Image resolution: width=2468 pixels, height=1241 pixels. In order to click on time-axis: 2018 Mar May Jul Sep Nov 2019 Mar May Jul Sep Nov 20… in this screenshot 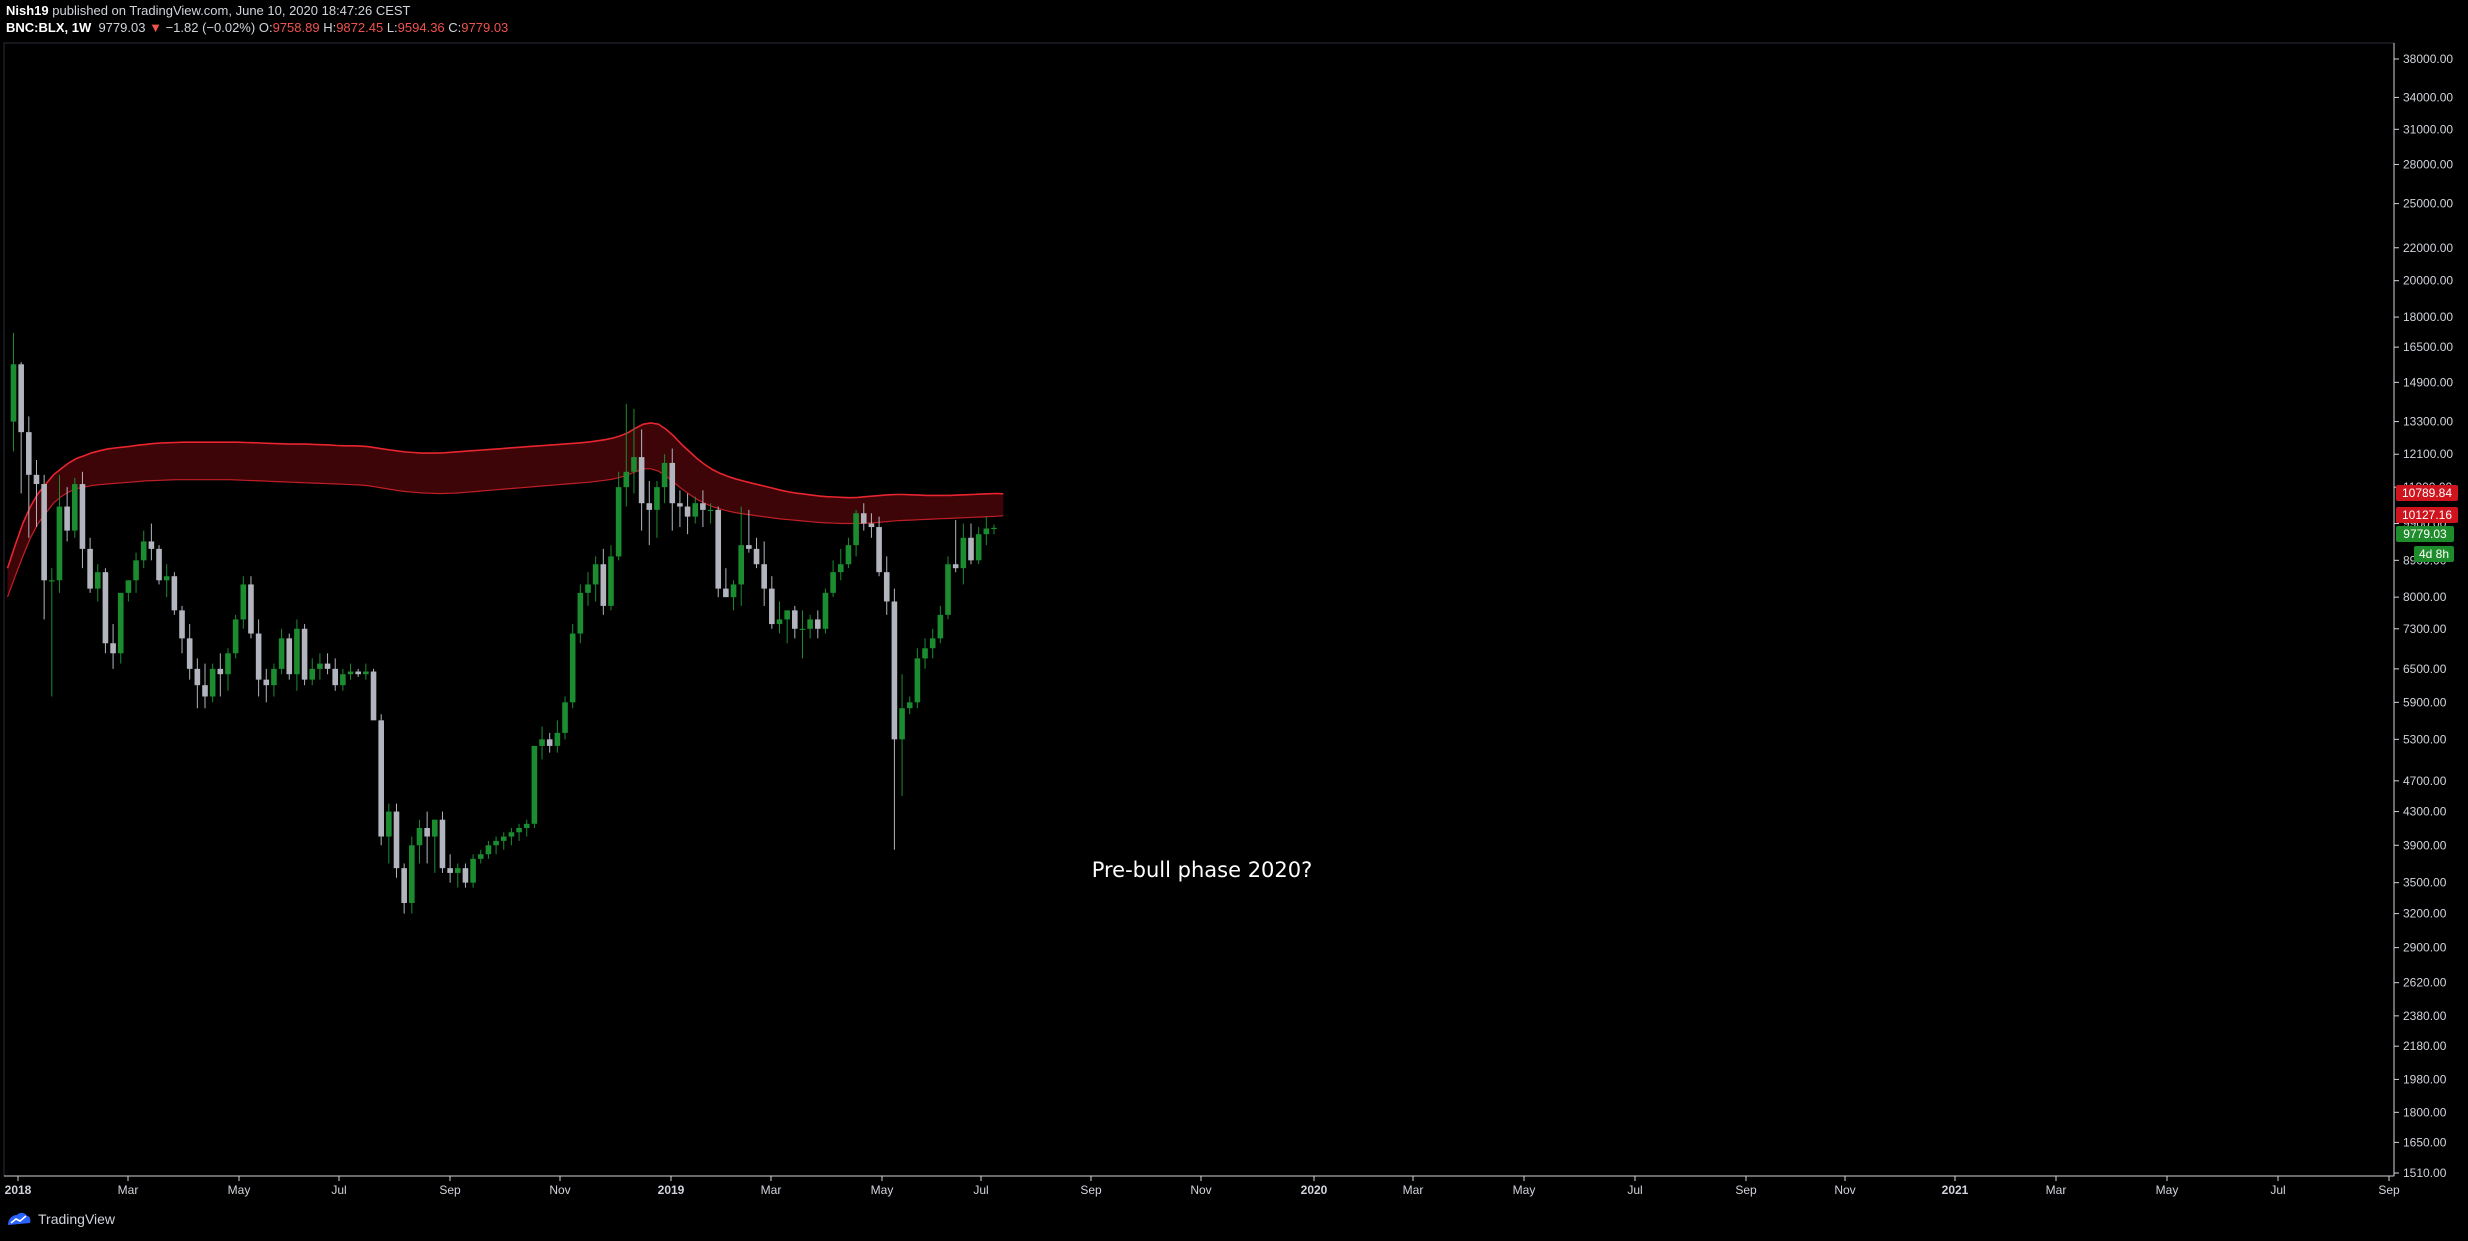, I will do `click(1202, 1186)`.